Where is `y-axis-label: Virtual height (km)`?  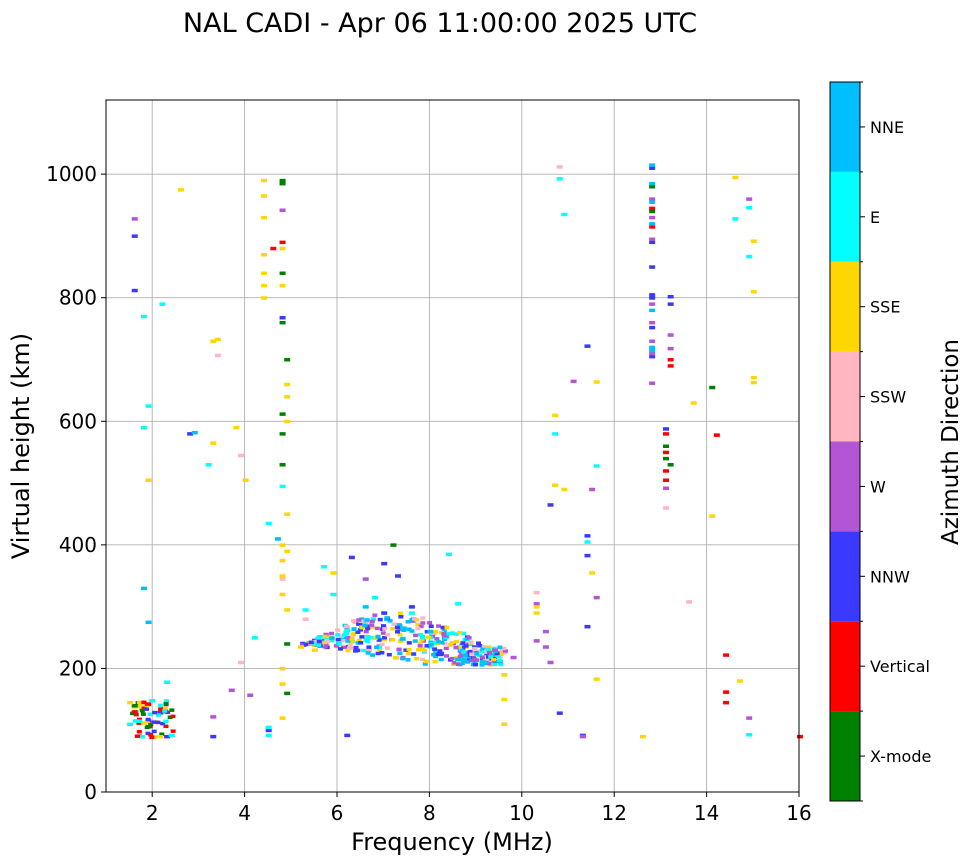
y-axis-label: Virtual height (km) is located at coordinates (21, 446).